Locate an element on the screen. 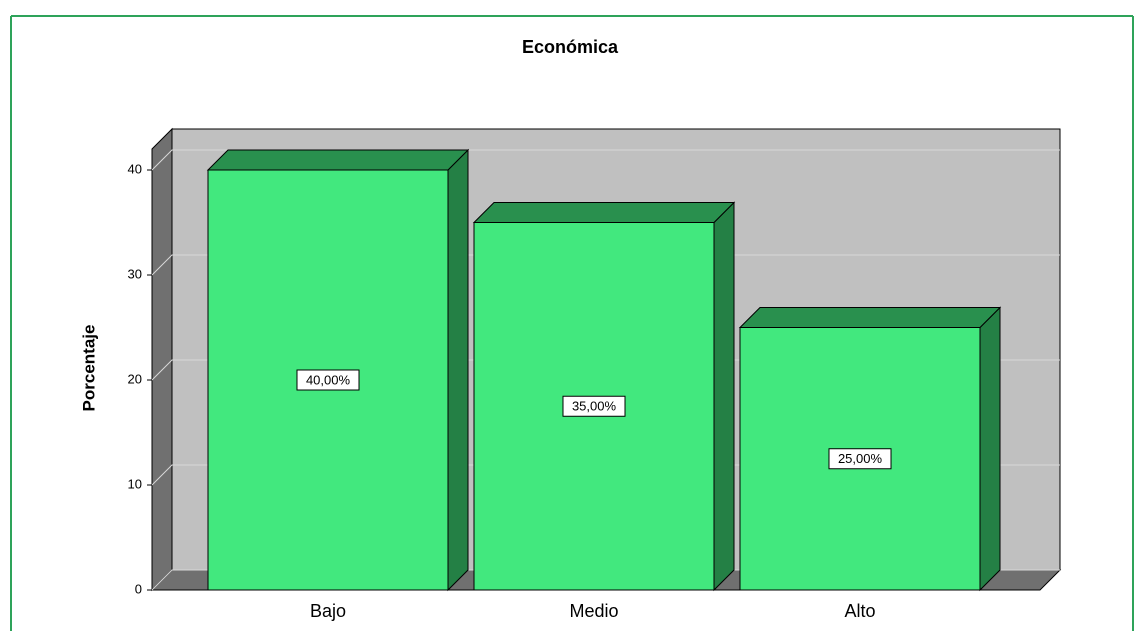  value-label: 40,00% is located at coordinates (328, 379).